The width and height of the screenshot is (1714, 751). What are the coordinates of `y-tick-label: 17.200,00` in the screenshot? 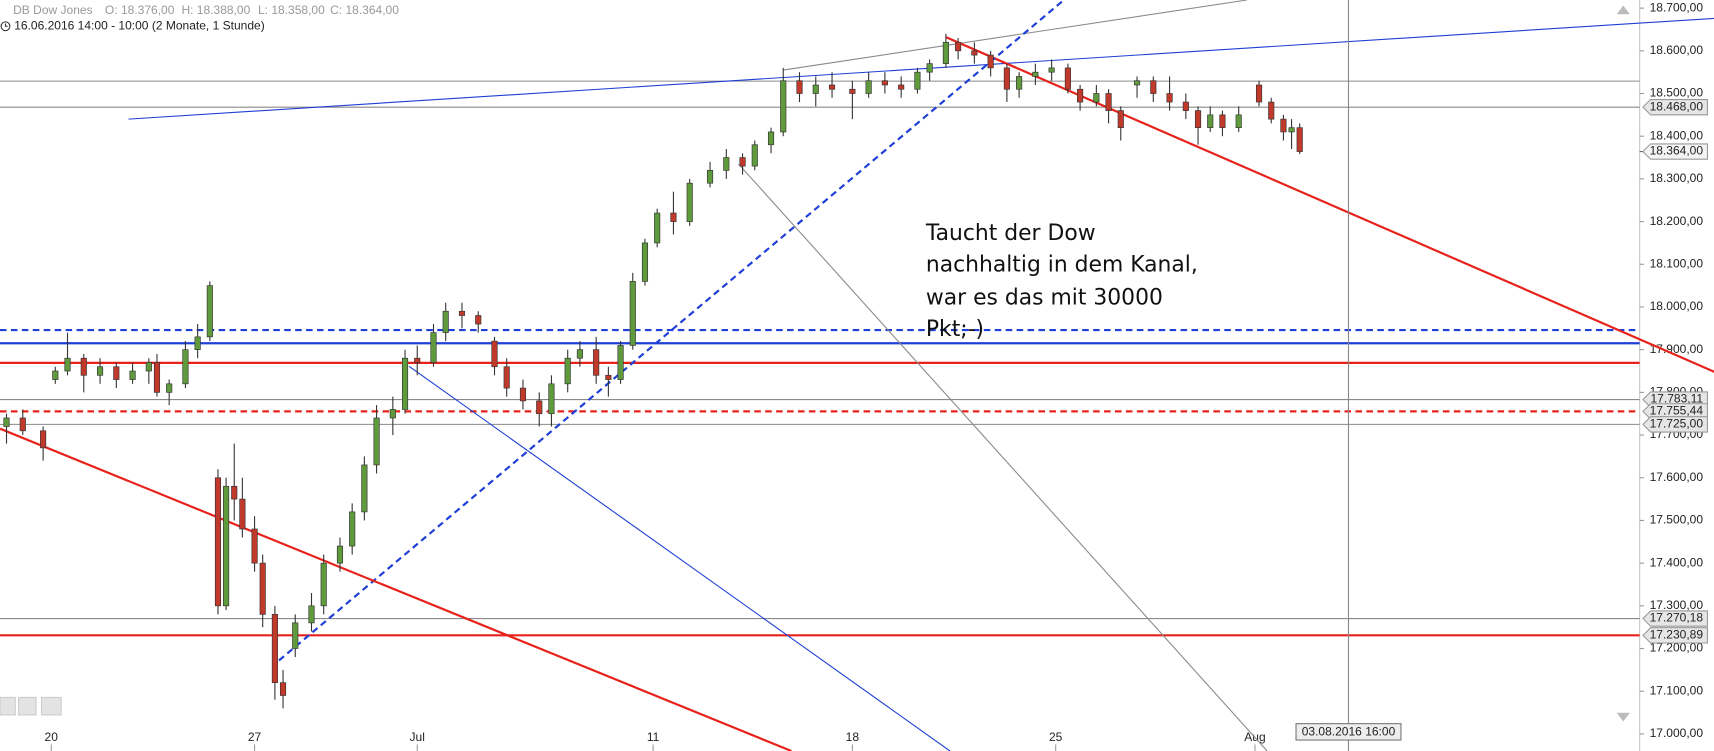 It's located at (1677, 648).